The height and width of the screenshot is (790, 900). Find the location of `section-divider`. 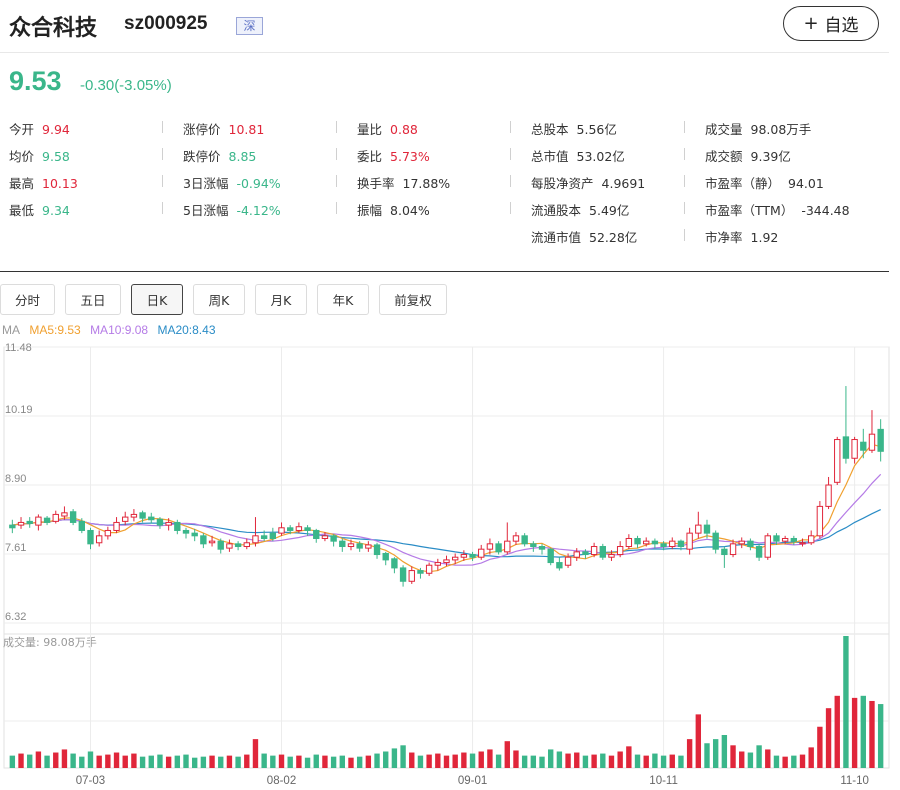

section-divider is located at coordinates (444, 271).